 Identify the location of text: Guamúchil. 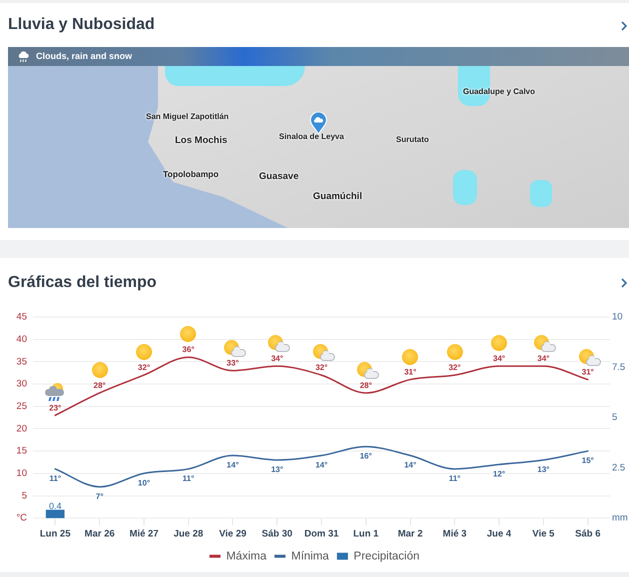
(337, 197).